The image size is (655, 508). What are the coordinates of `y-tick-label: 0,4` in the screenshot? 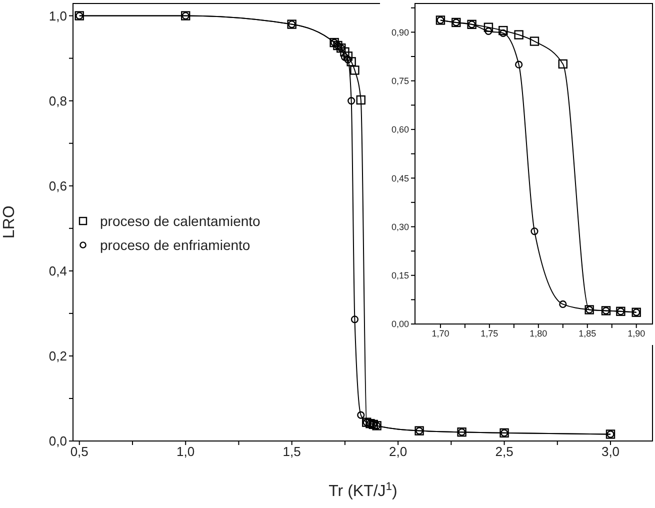 It's located at (57, 271).